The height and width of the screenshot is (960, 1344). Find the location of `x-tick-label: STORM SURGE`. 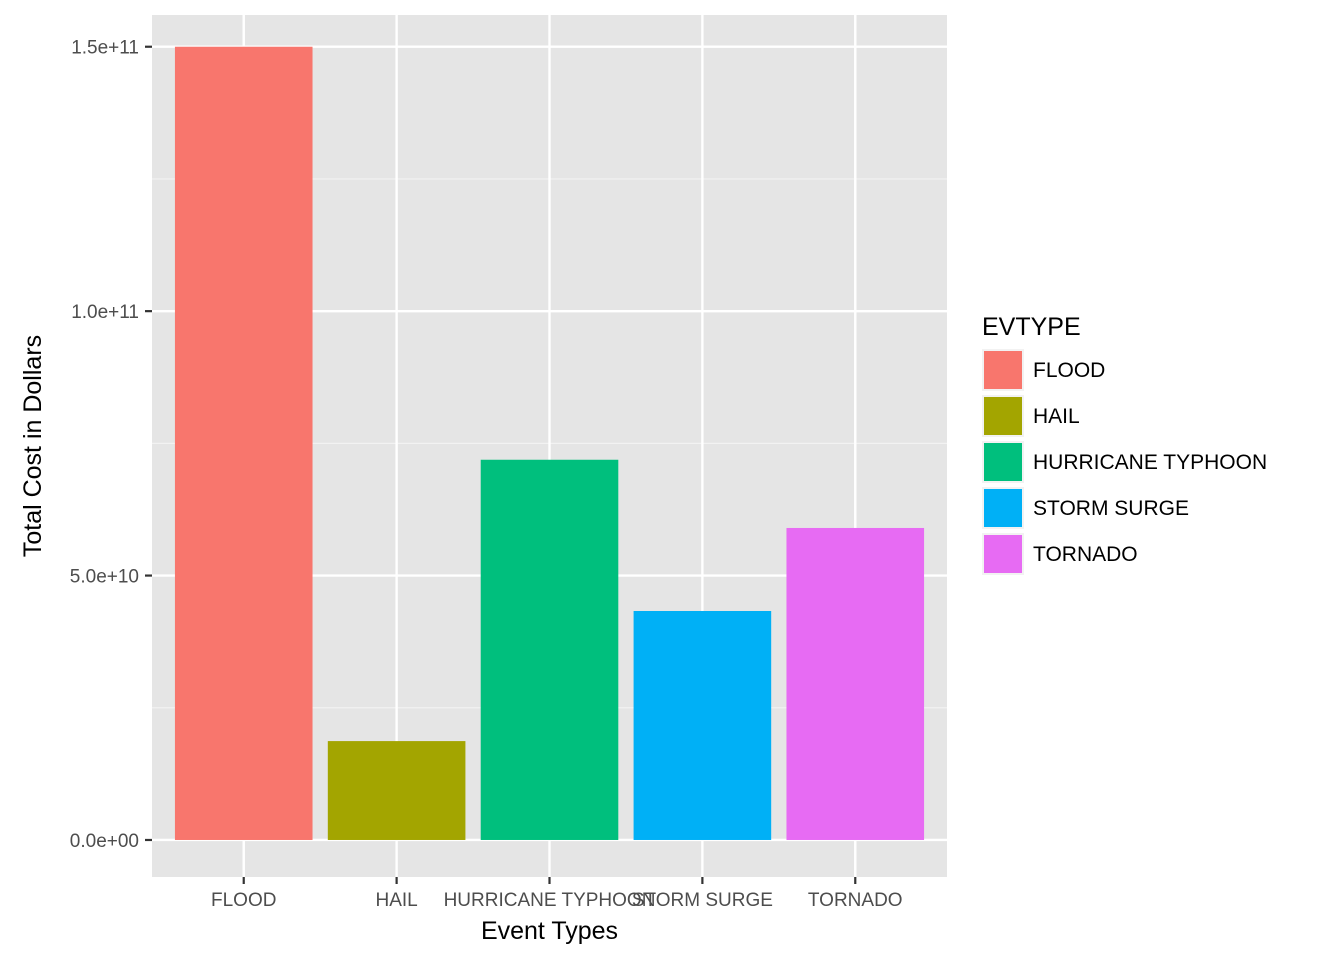

x-tick-label: STORM SURGE is located at coordinates (702, 900).